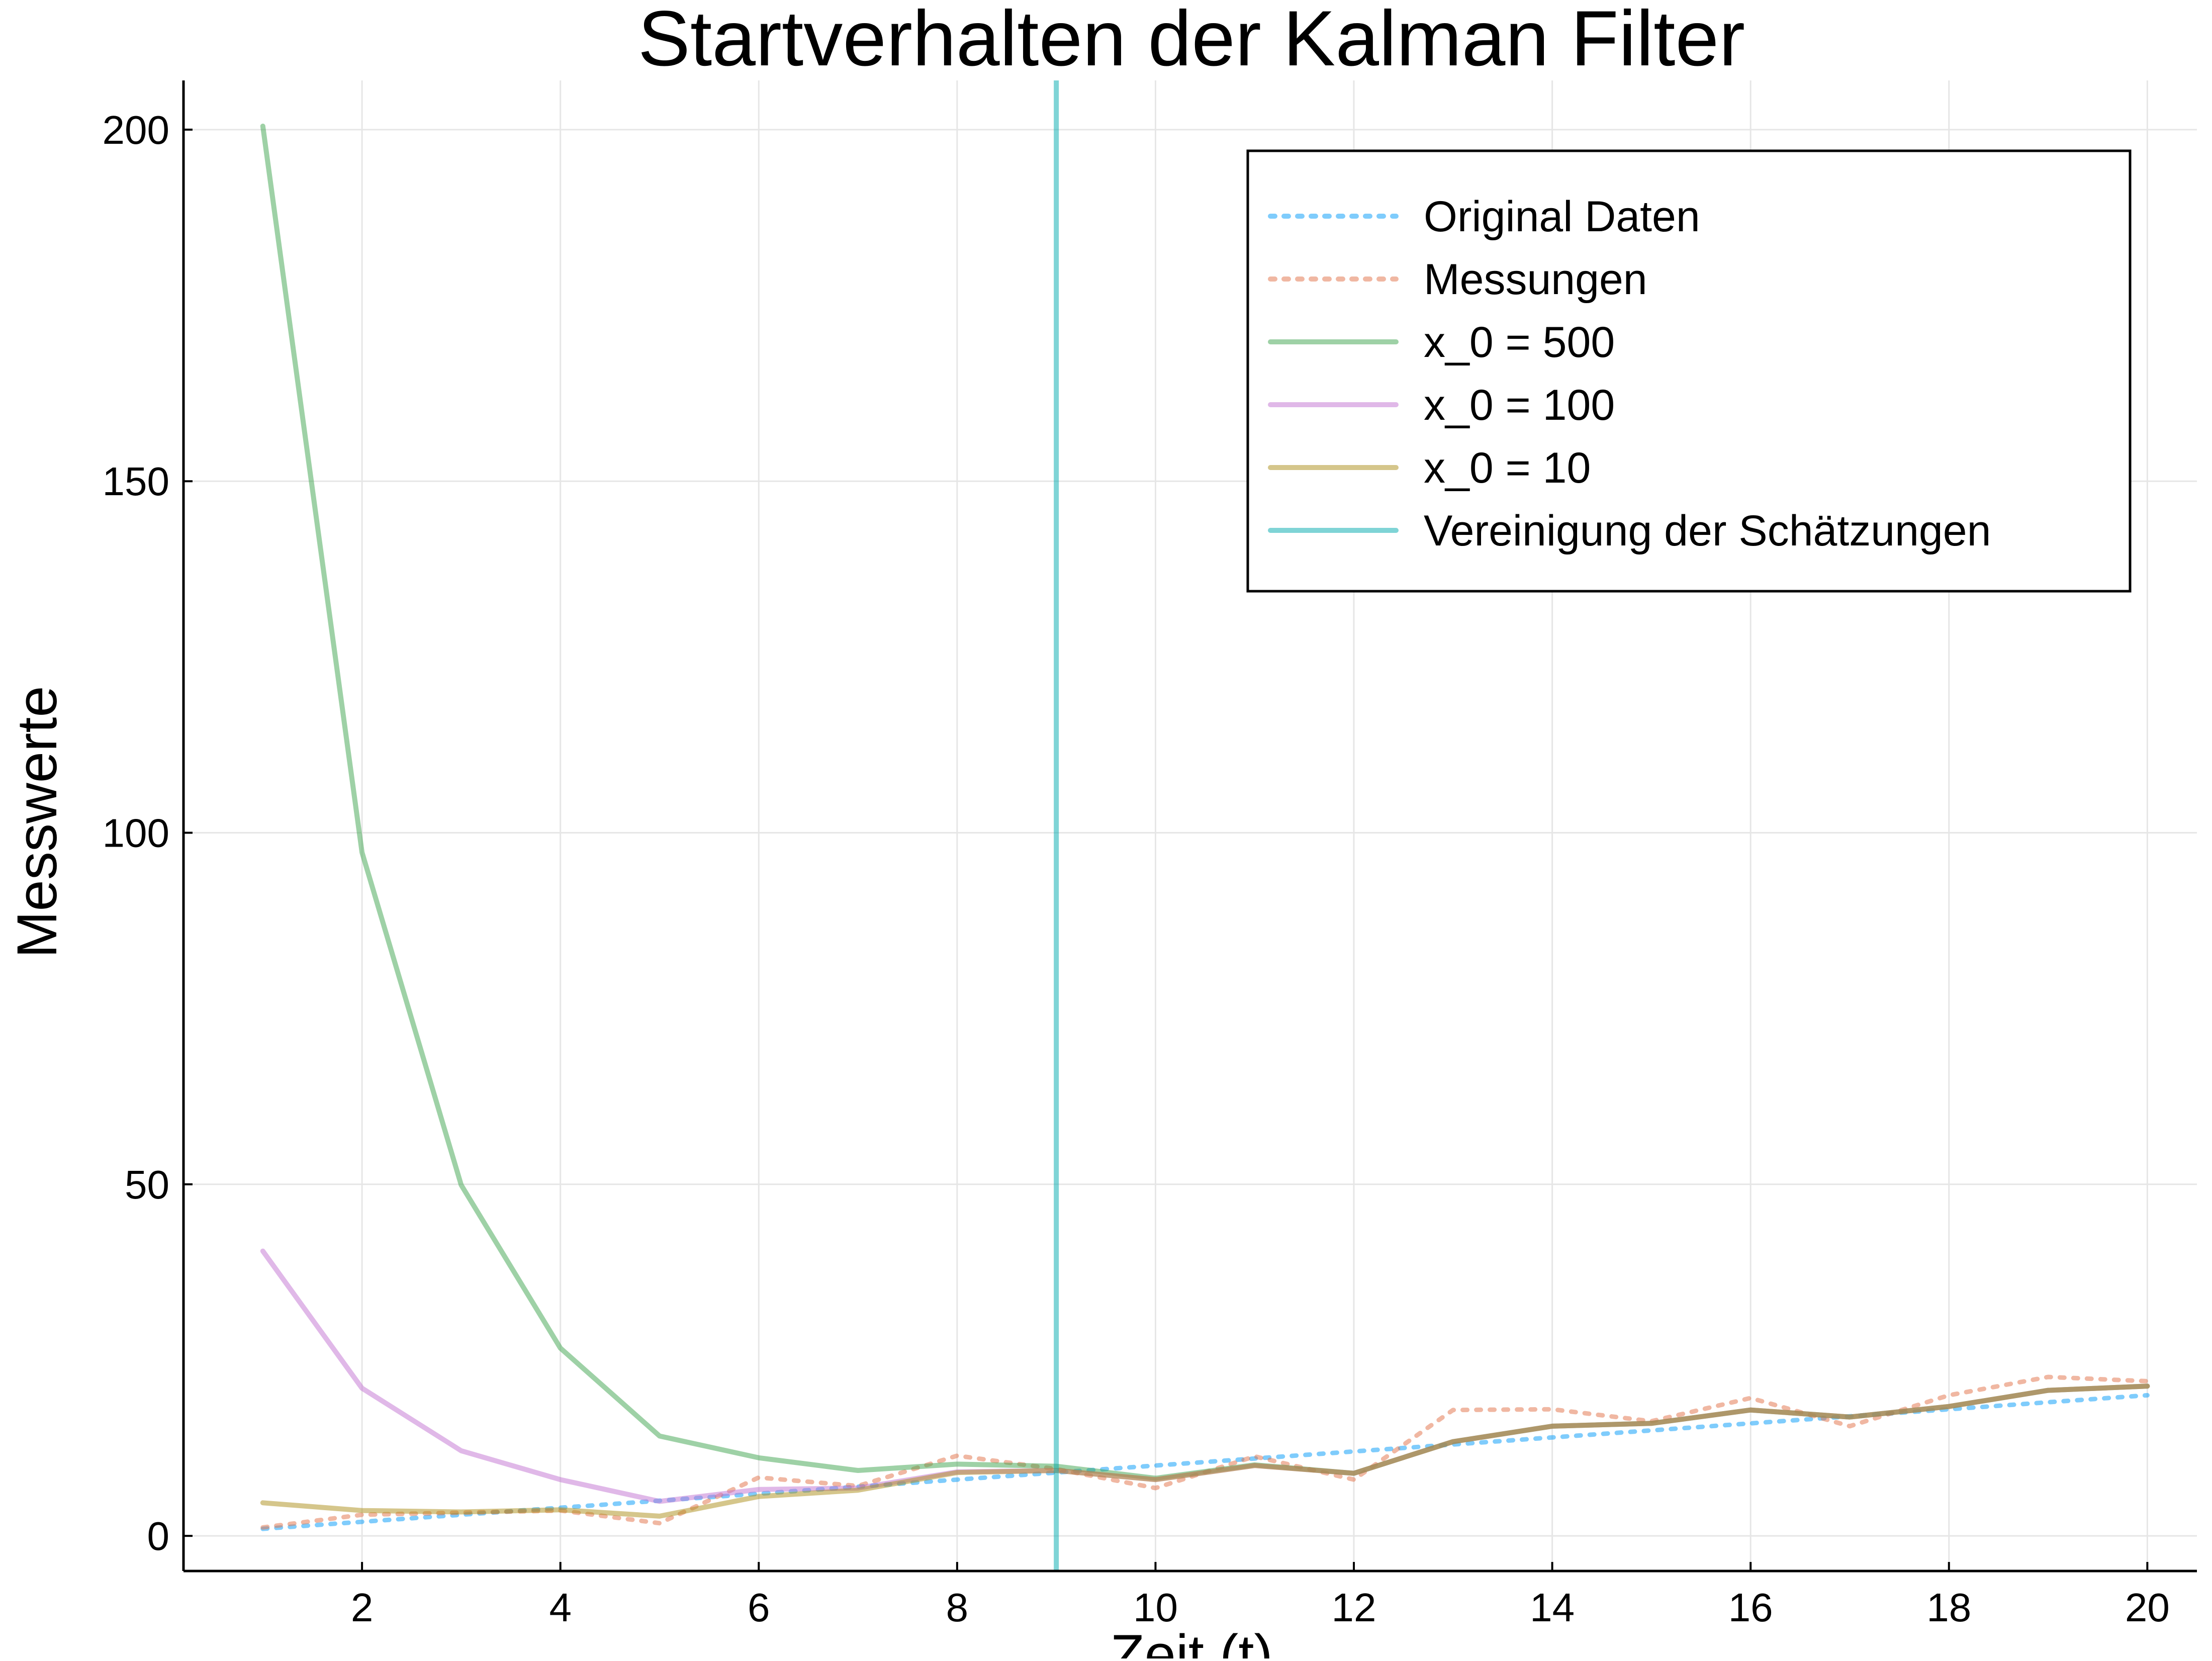 This screenshot has width=2212, height=1661. Describe the element at coordinates (1519, 405) in the screenshot. I see `legend-label: x_0 = 100` at that location.